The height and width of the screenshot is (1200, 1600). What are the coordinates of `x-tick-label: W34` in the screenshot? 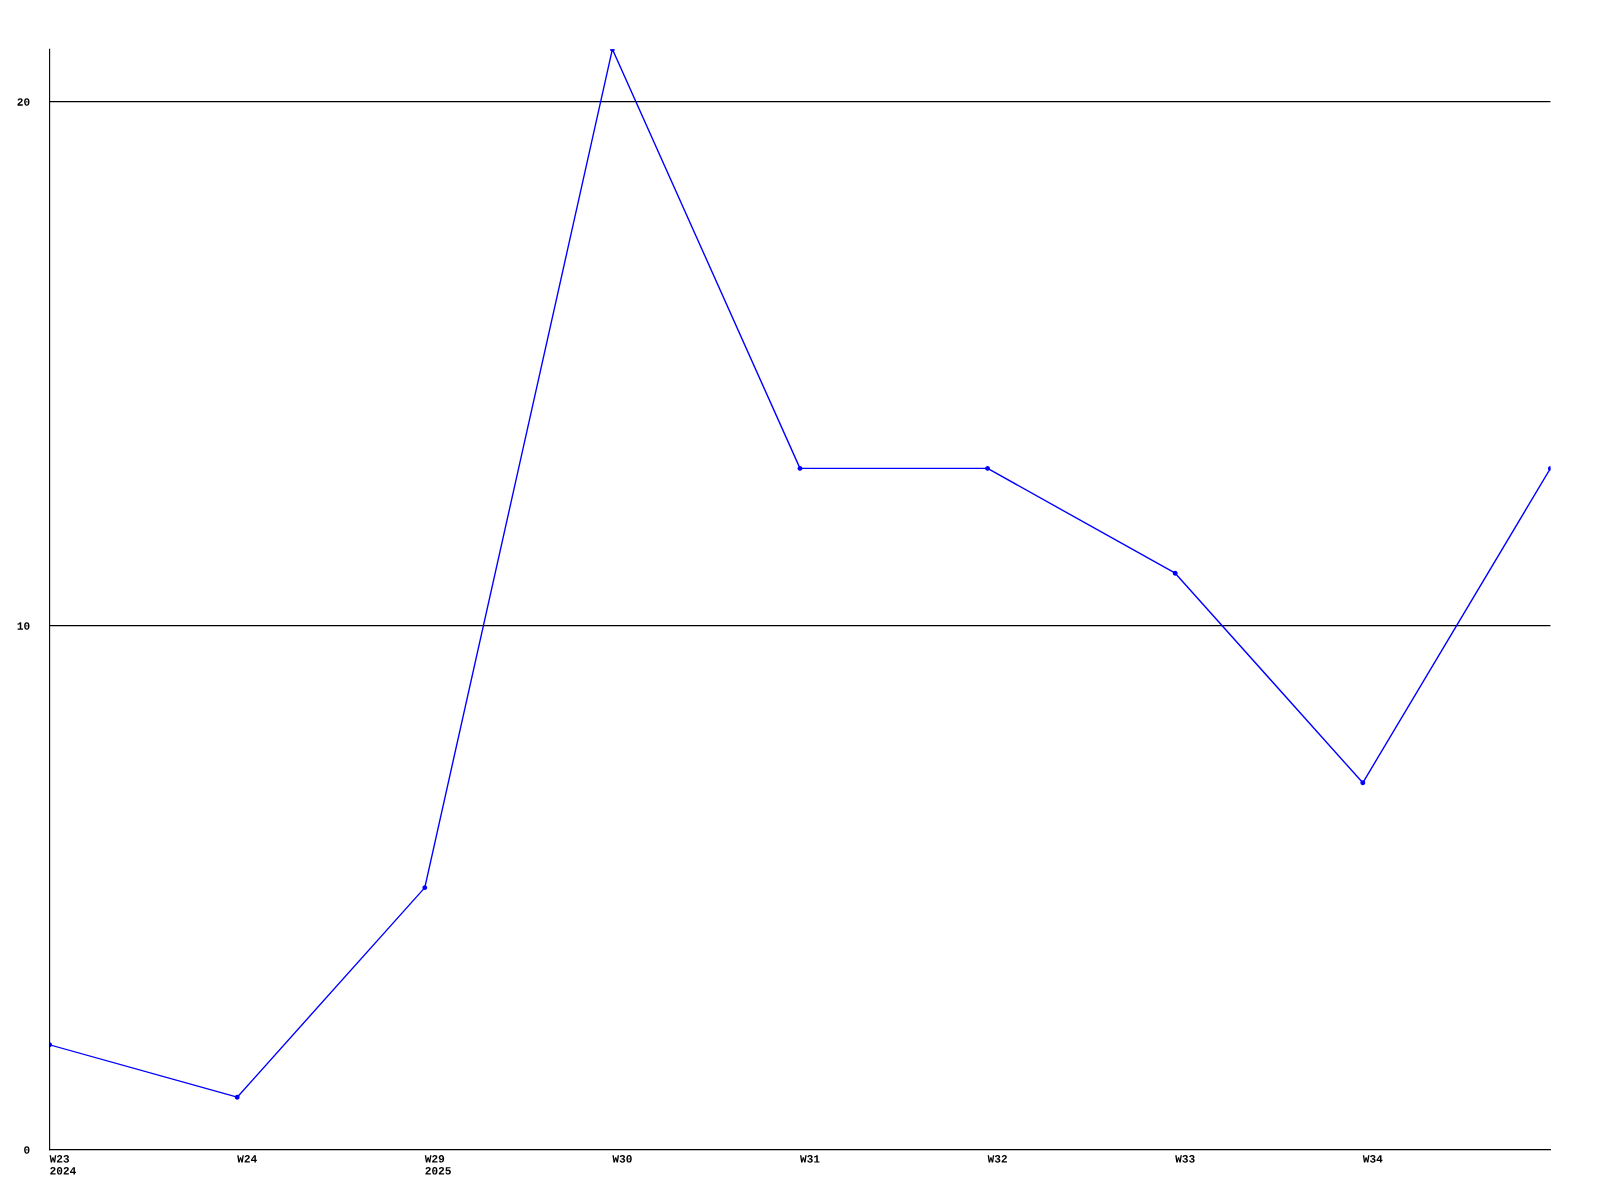 It's located at (1372, 1159).